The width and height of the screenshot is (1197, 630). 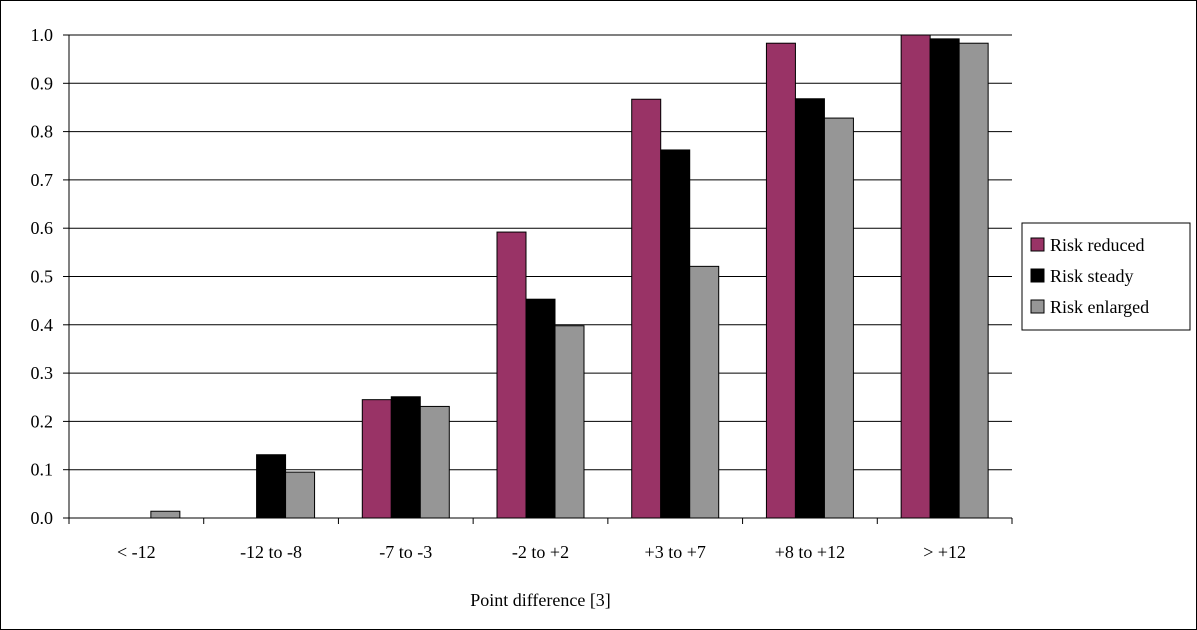 What do you see at coordinates (42, 325) in the screenshot?
I see `y-tick-label: 0.4` at bounding box center [42, 325].